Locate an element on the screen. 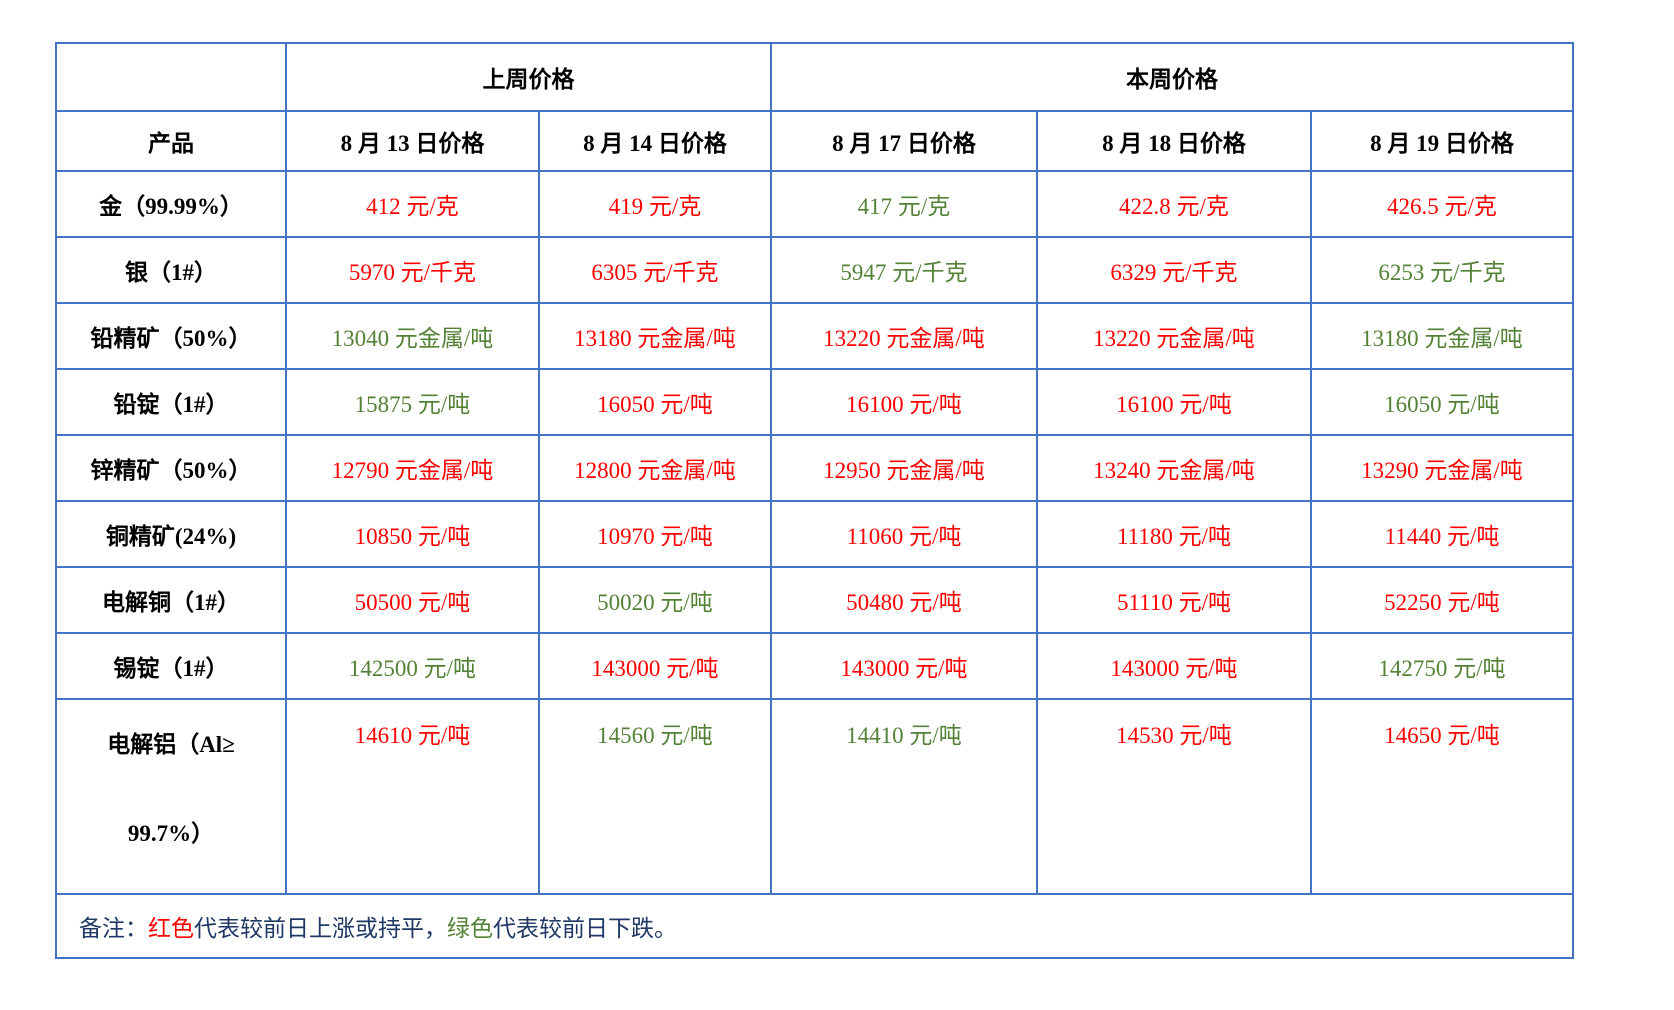  price-cell: 10970 元/吨 is located at coordinates (655, 534).